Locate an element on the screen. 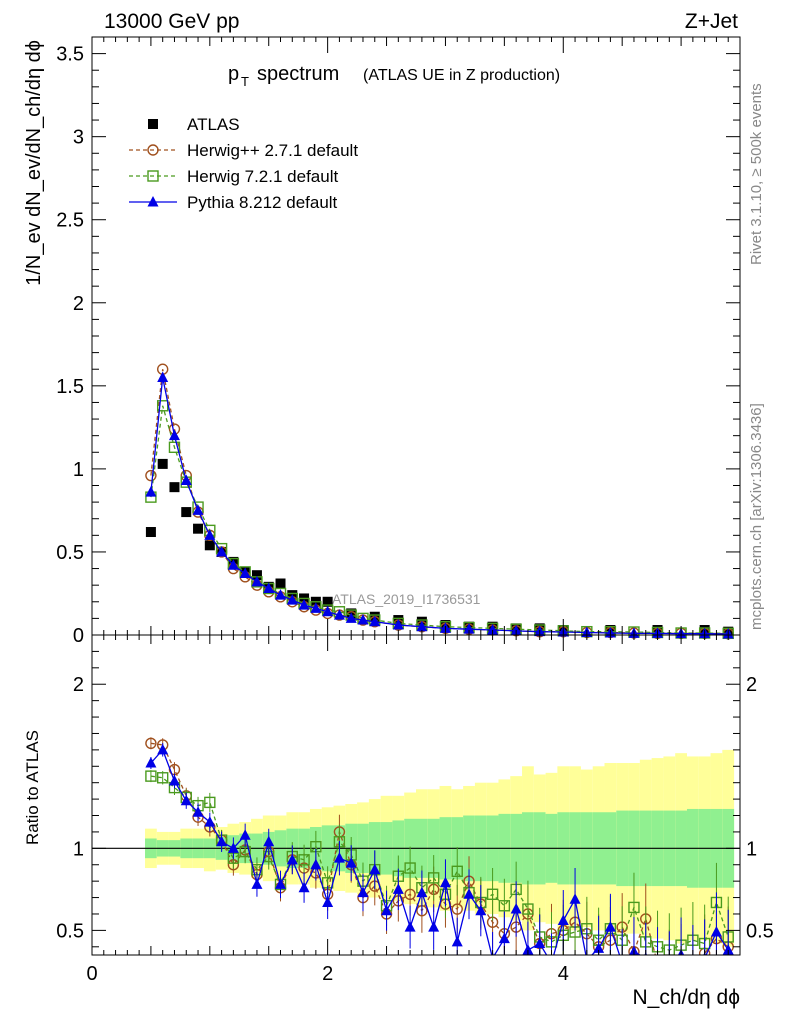  y-tick-label: 0 is located at coordinates (78, 636).